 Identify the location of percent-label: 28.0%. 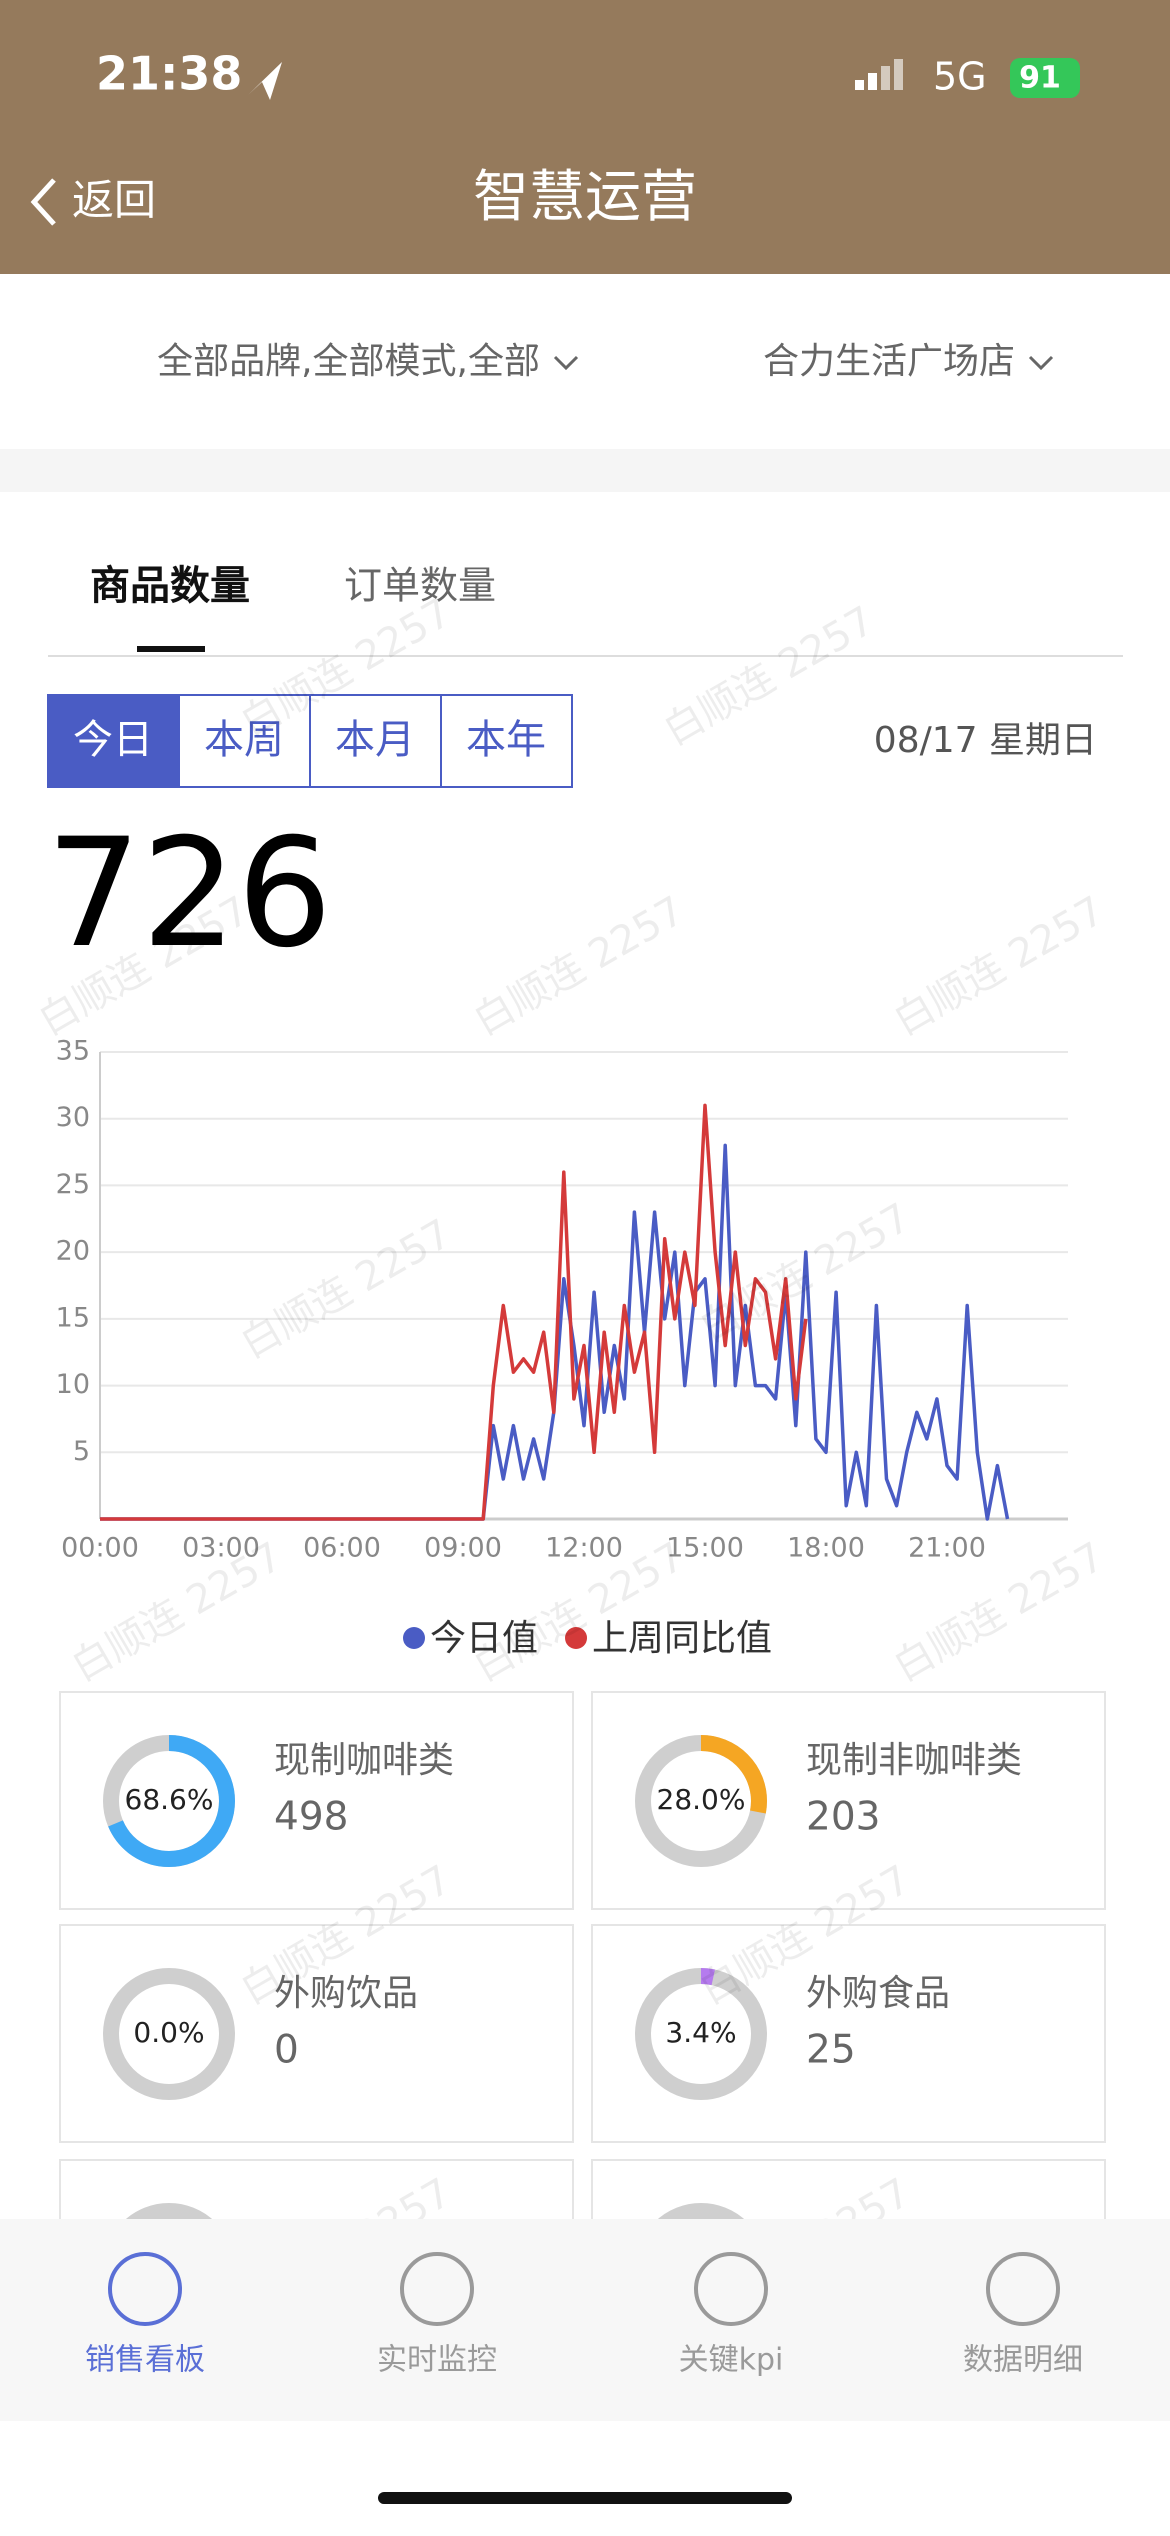
(701, 1799).